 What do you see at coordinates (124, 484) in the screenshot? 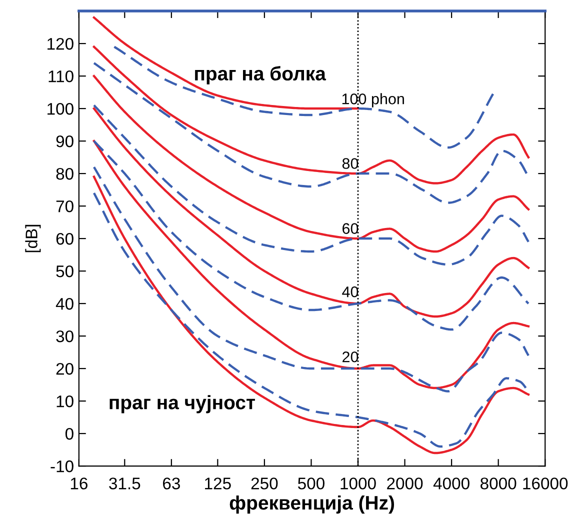
I see `x-tick-label: 31.5` at bounding box center [124, 484].